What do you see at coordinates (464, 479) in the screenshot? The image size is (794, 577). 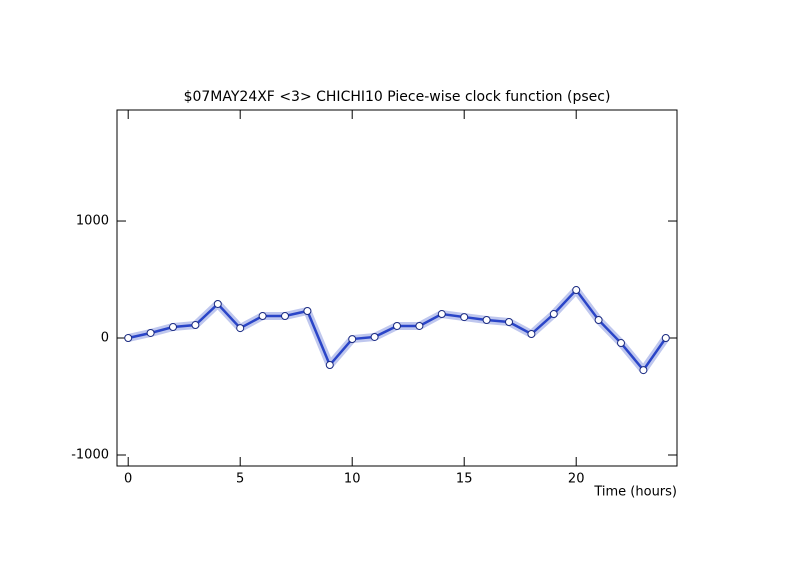 I see `x-tick-label: 15` at bounding box center [464, 479].